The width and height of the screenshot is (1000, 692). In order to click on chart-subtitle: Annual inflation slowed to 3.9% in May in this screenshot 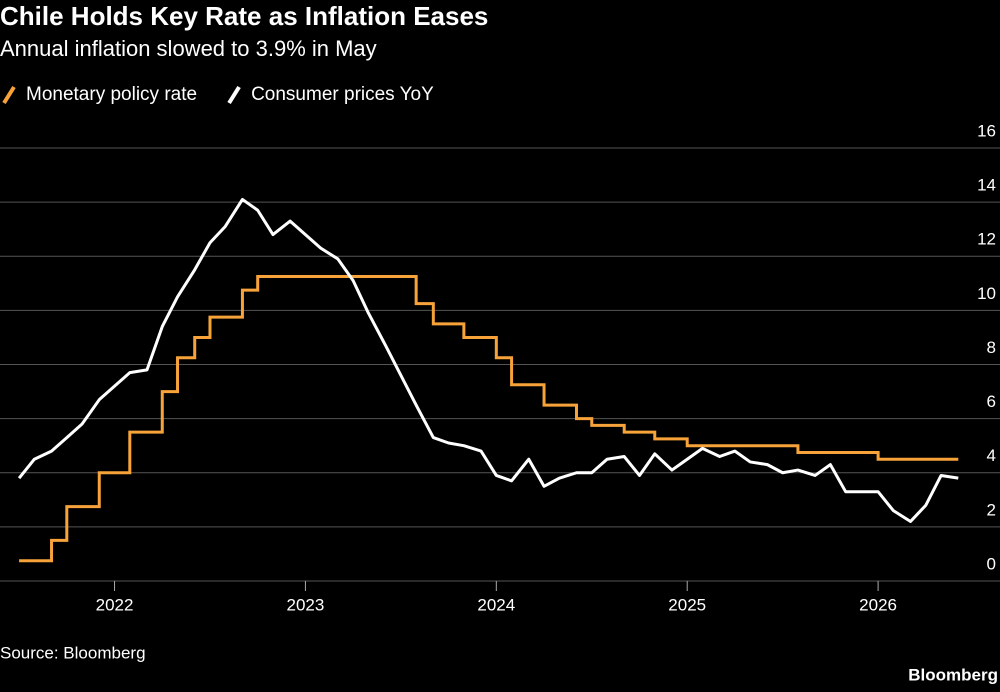, I will do `click(188, 48)`.